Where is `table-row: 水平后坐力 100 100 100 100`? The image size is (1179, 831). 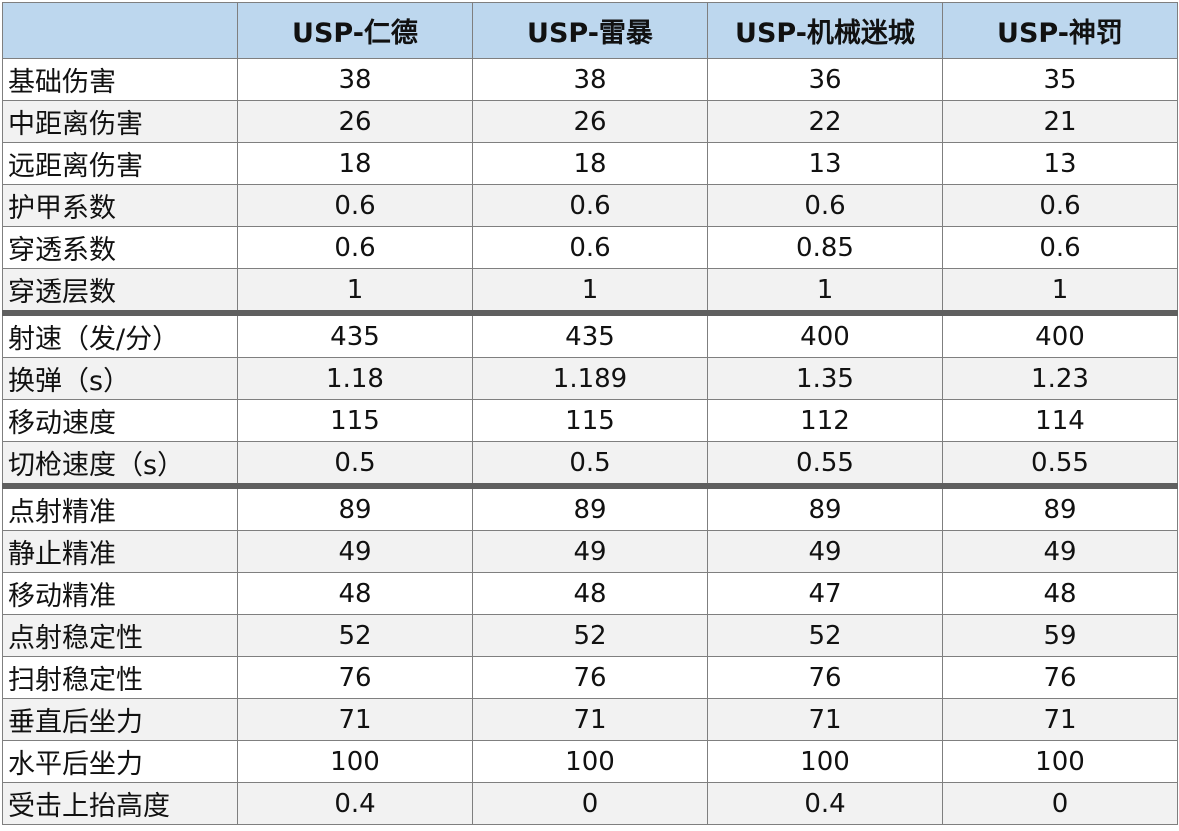
table-row: 水平后坐力 100 100 100 100 is located at coordinates (590, 761).